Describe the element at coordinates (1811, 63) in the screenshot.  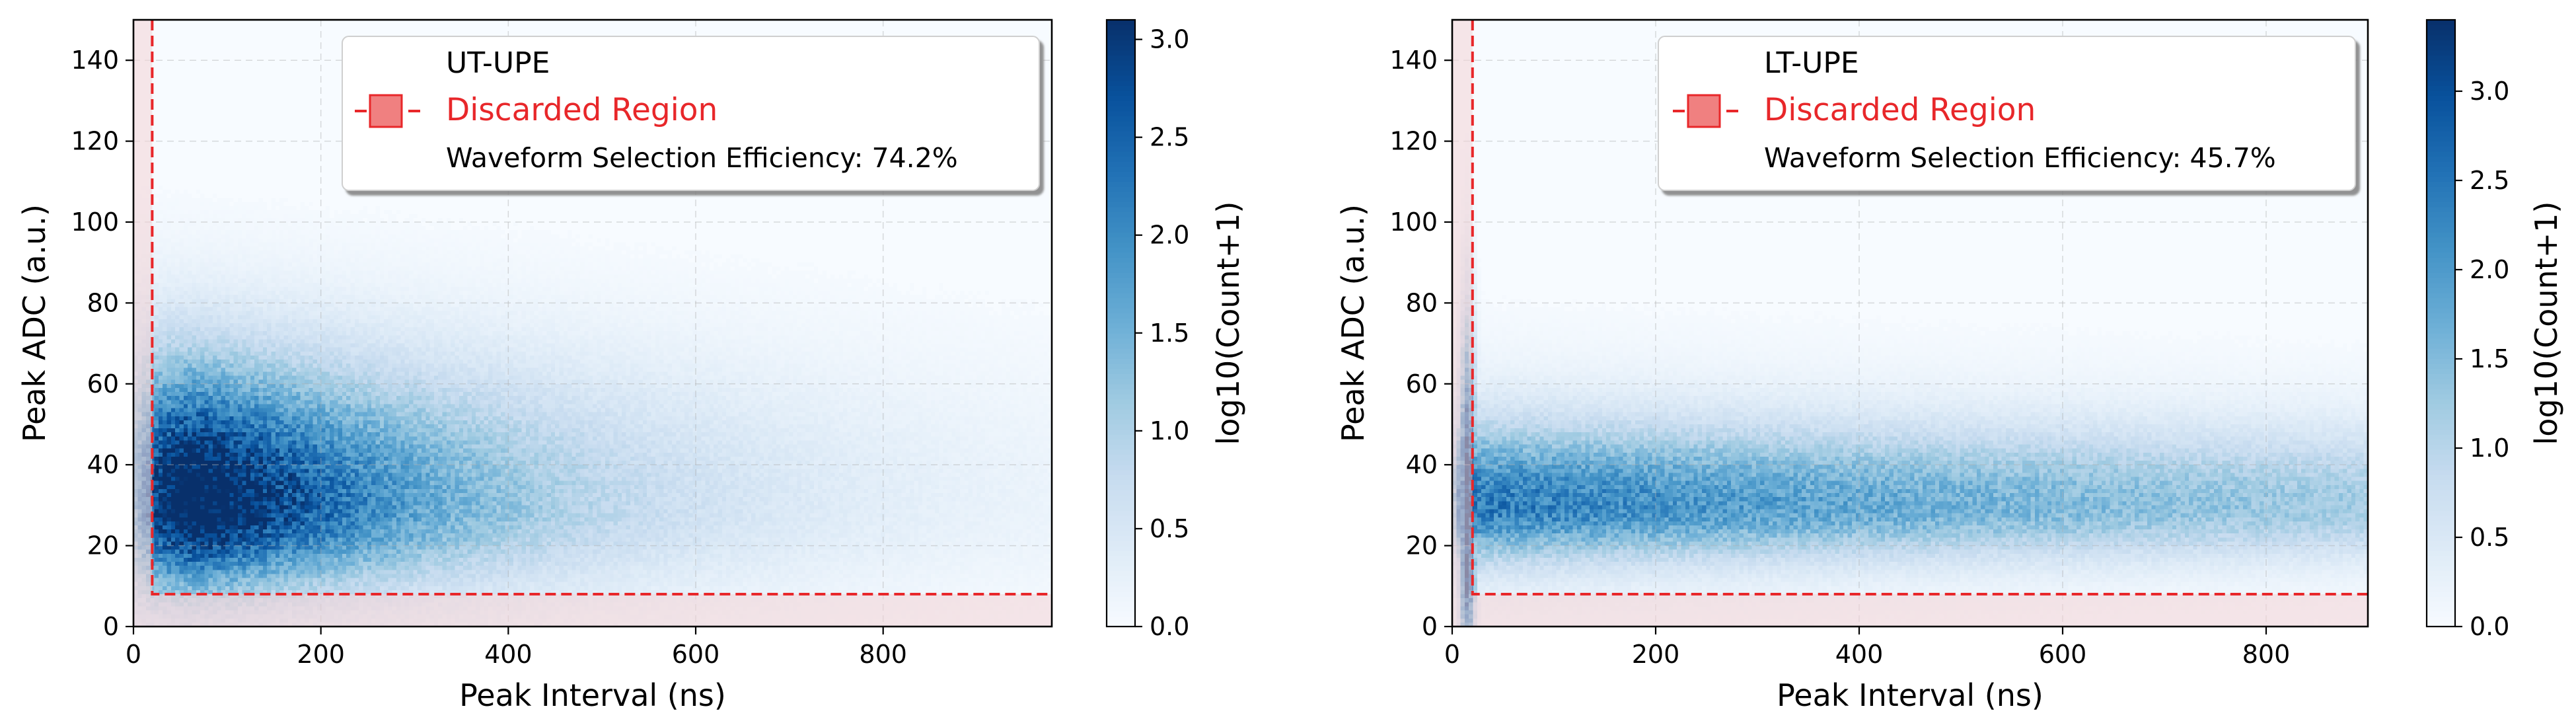
I see `legend-title-2: LT-UPE` at that location.